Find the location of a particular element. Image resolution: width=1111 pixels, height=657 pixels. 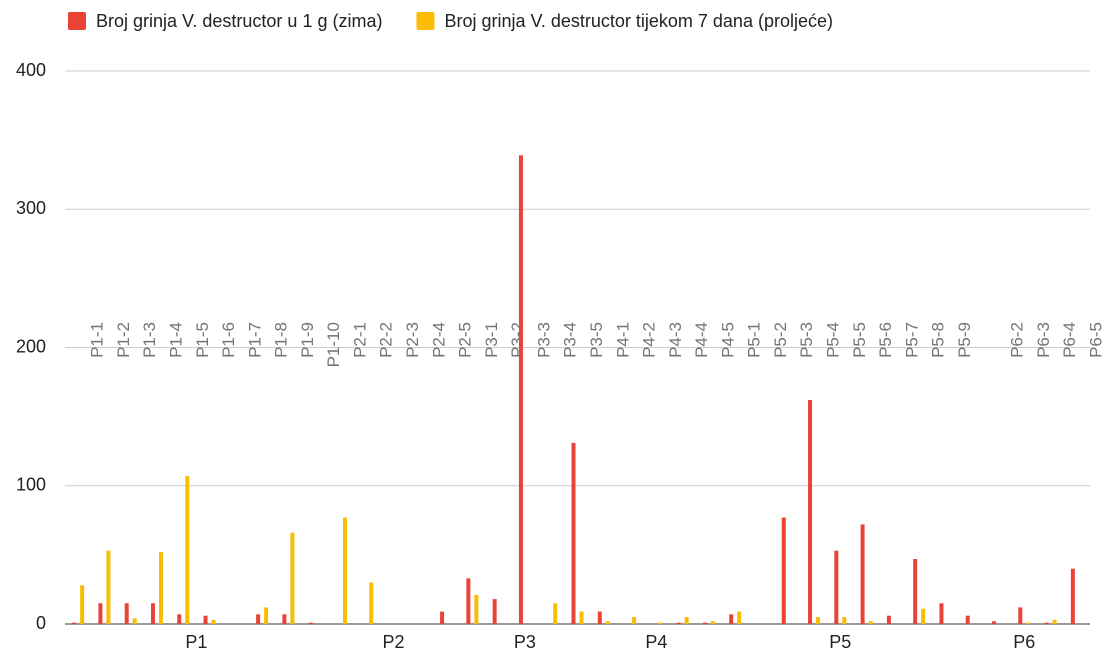

x-tick-label: P2-1 is located at coordinates (359, 340).